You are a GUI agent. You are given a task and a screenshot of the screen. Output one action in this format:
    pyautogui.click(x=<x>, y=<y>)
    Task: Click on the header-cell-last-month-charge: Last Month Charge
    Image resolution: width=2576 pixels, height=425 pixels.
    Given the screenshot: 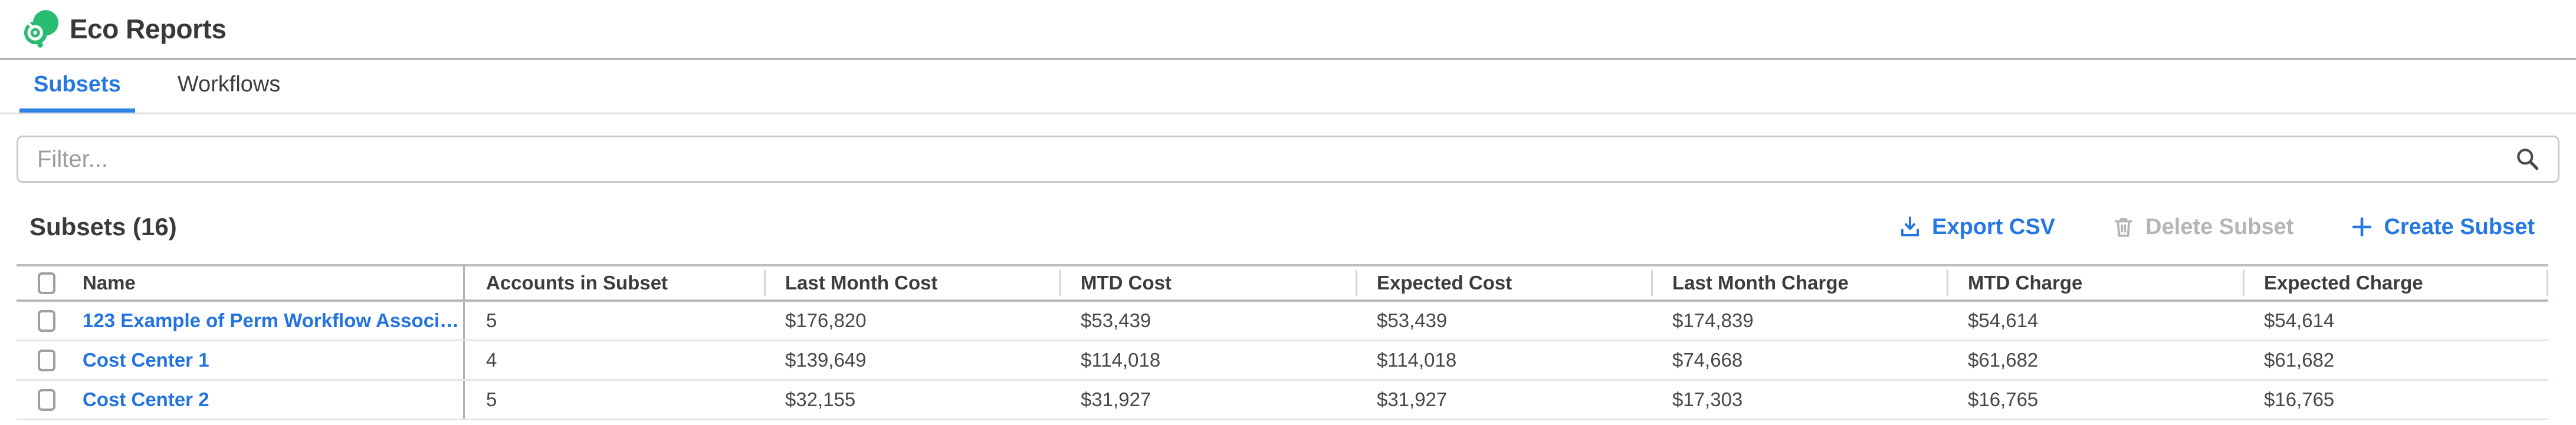 What is the action you would take?
    pyautogui.click(x=1799, y=282)
    